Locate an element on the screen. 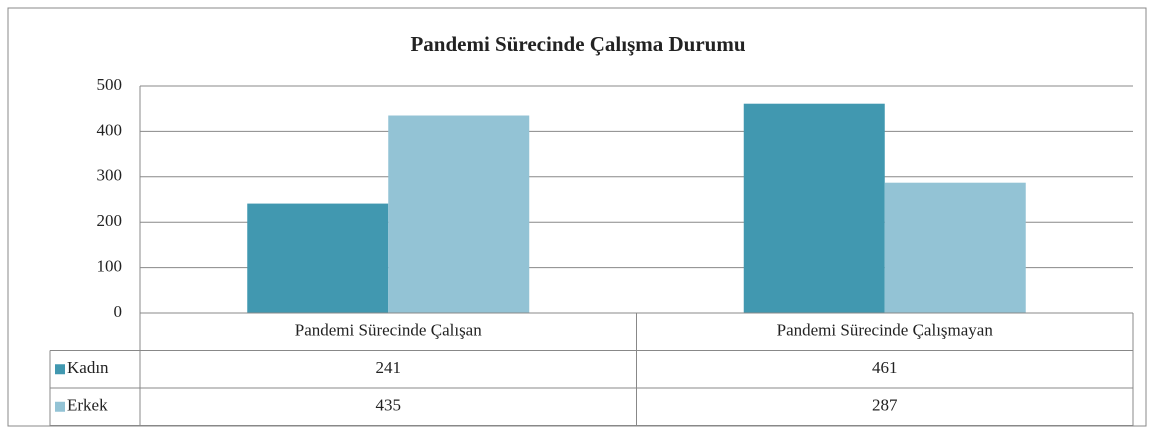 This screenshot has width=1153, height=432. y-tick-label: 100 is located at coordinates (110, 266).